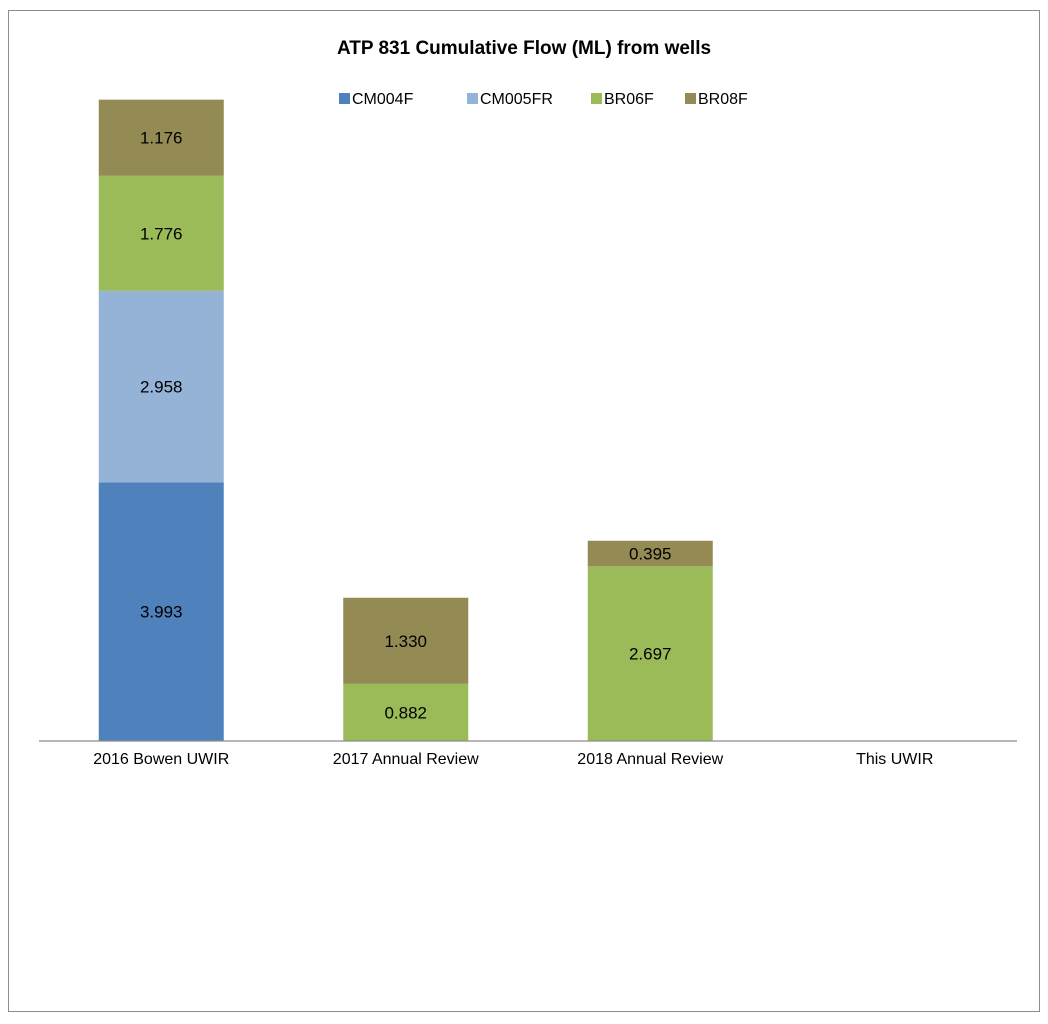  I want to click on bar-br06f-2018-annual-review, so click(650, 653).